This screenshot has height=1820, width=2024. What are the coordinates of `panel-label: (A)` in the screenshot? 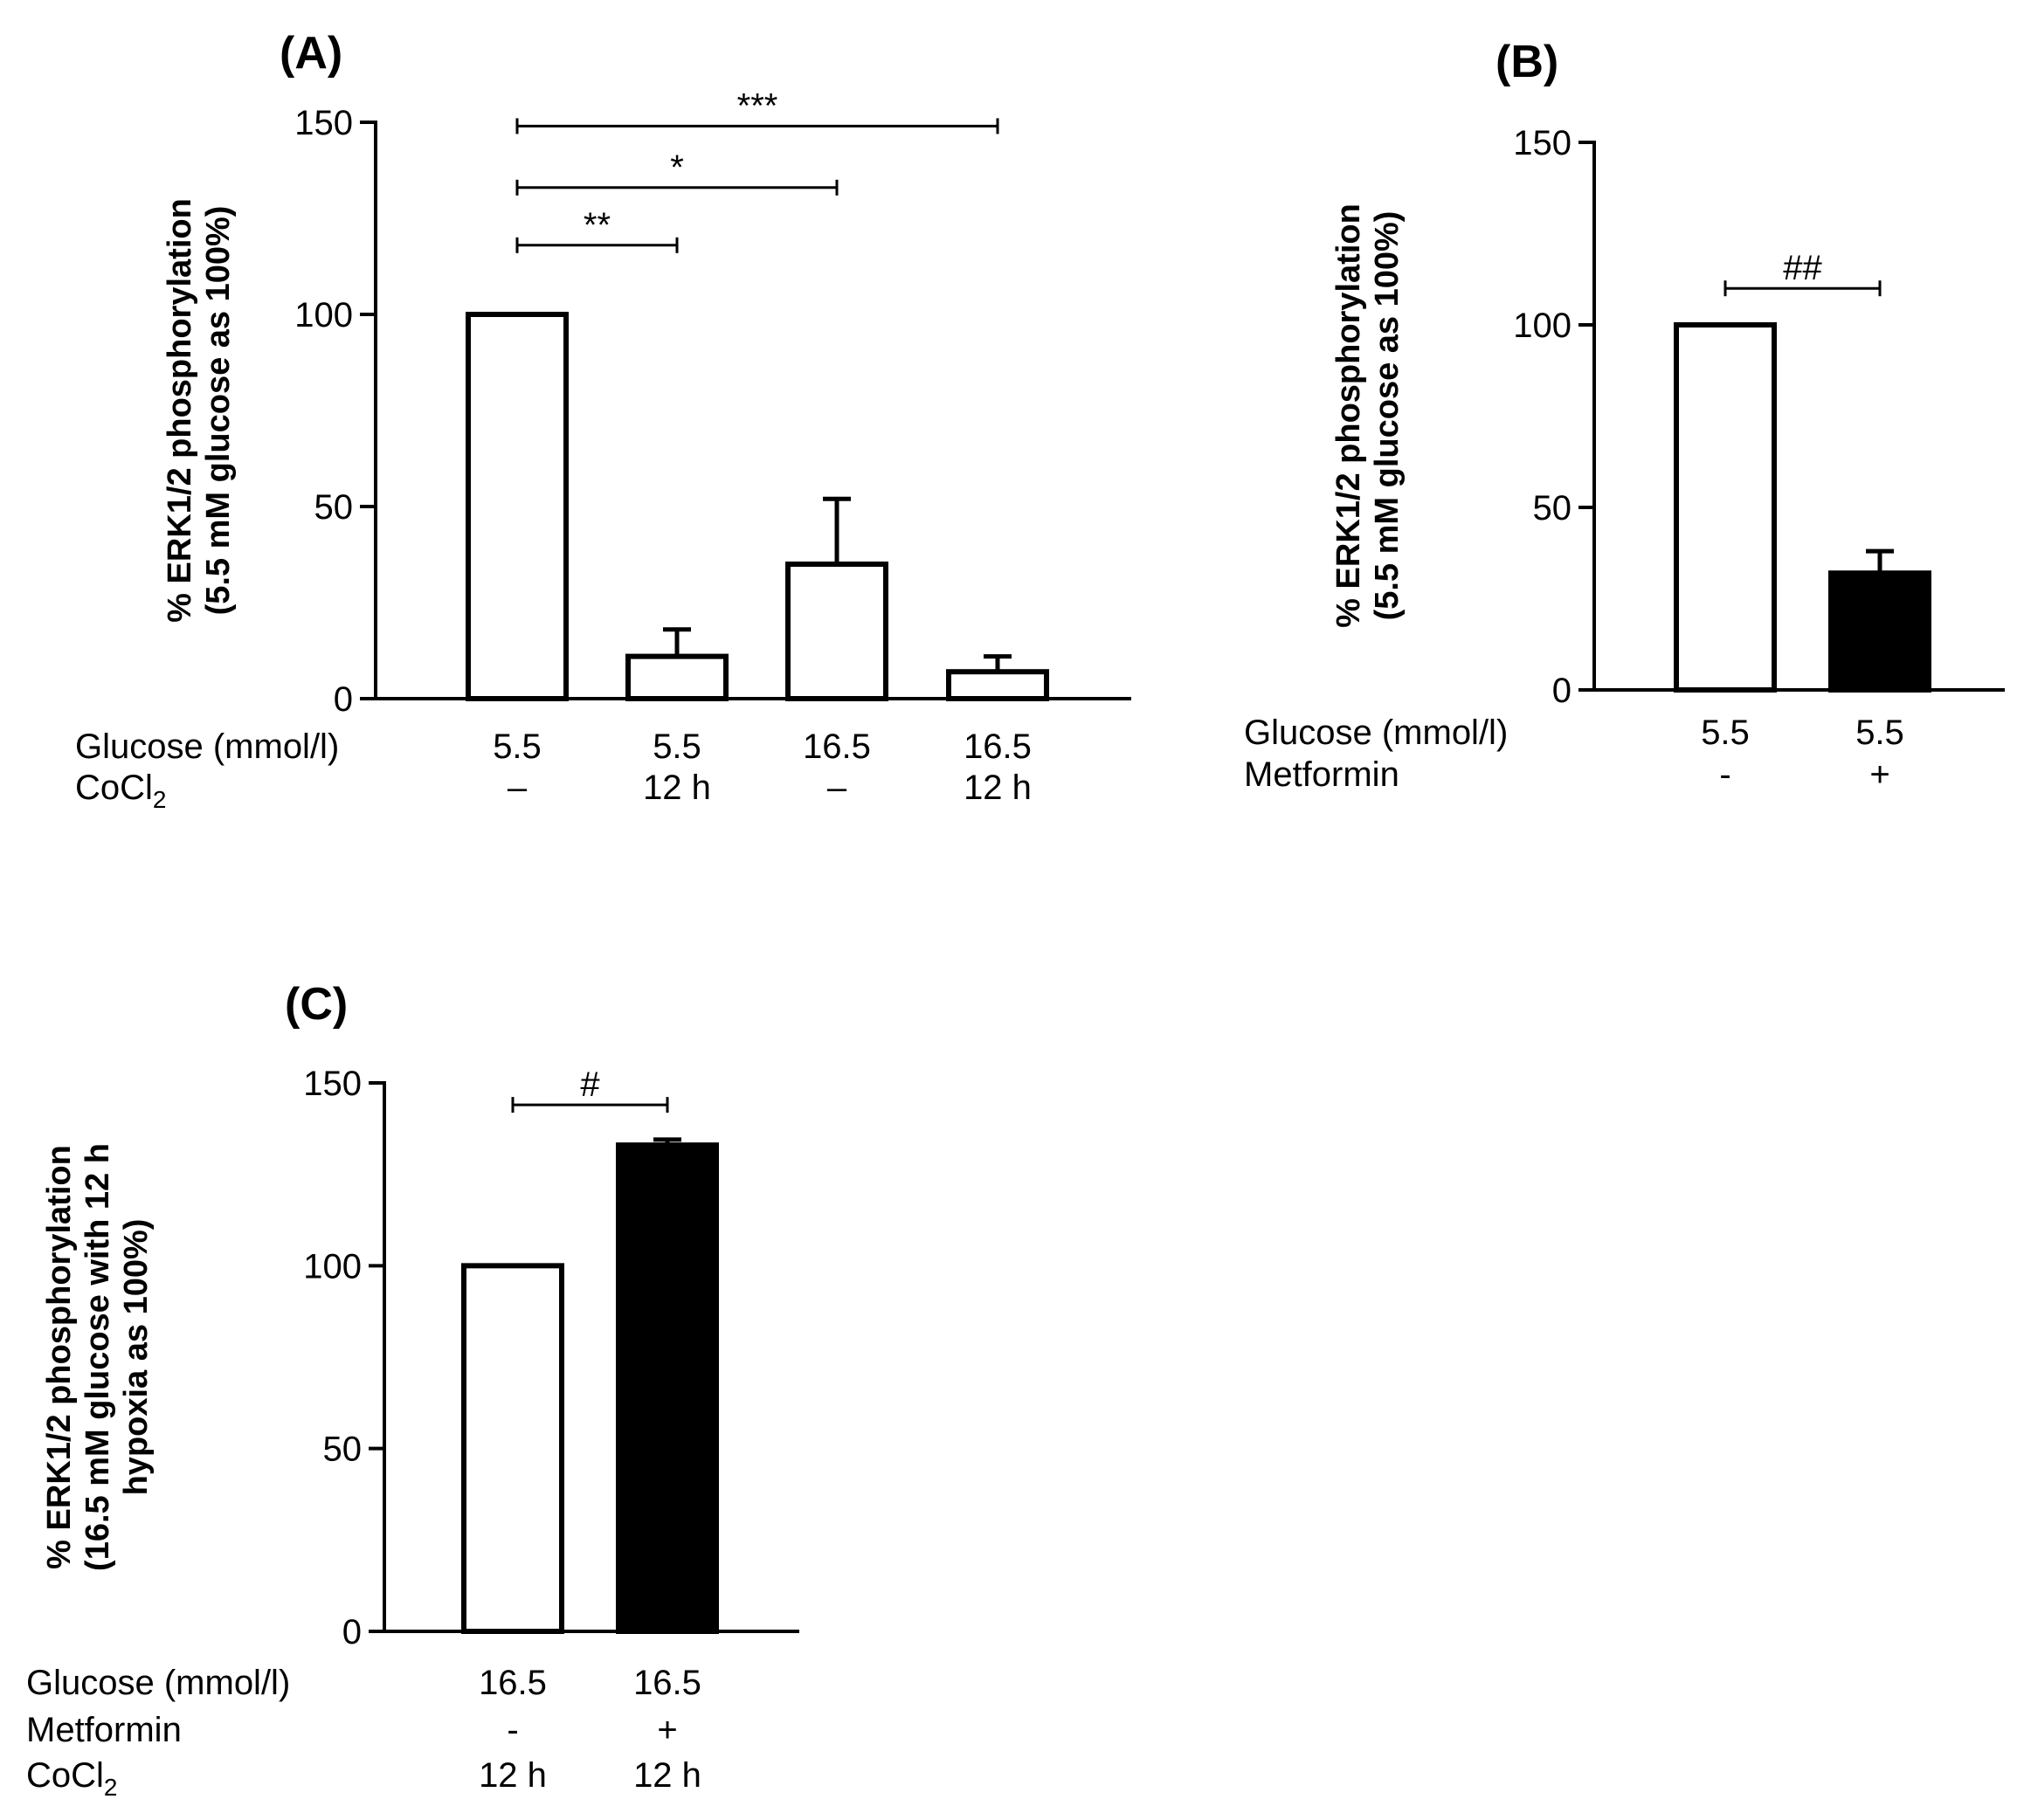 It's located at (311, 53).